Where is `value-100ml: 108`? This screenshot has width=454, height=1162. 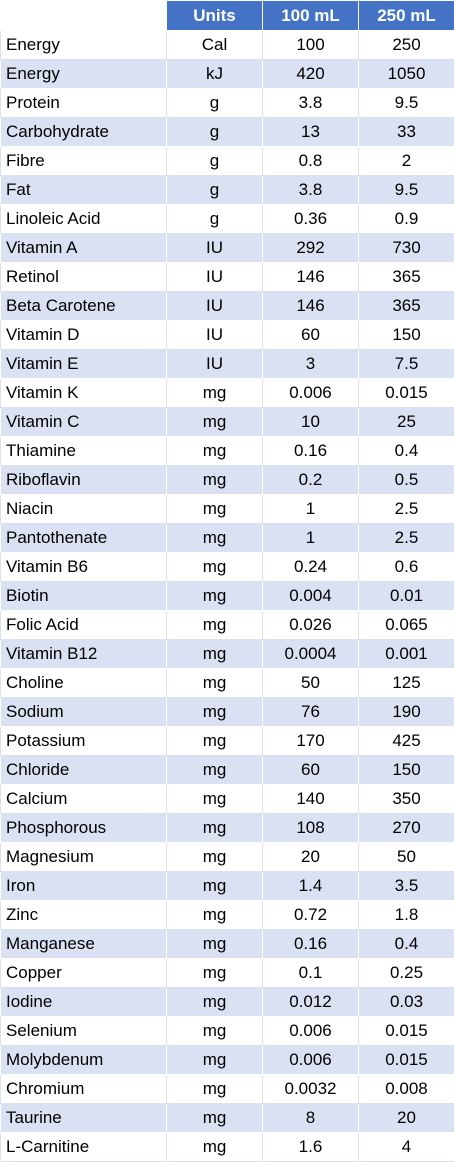 value-100ml: 108 is located at coordinates (311, 828).